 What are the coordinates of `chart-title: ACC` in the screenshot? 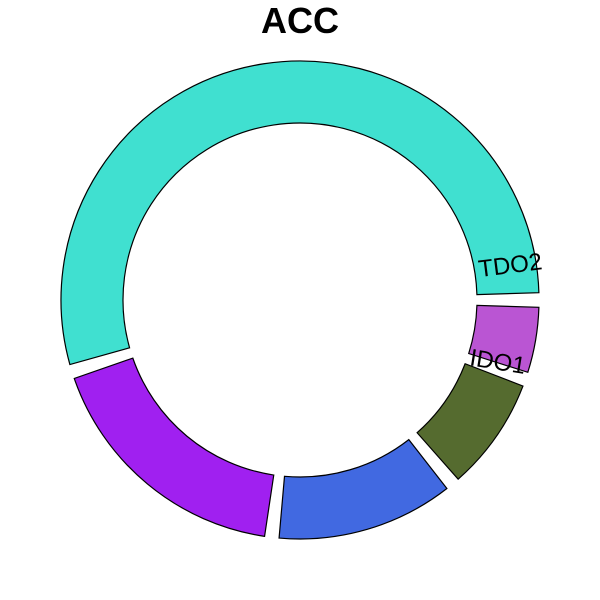 It's located at (300, 20).